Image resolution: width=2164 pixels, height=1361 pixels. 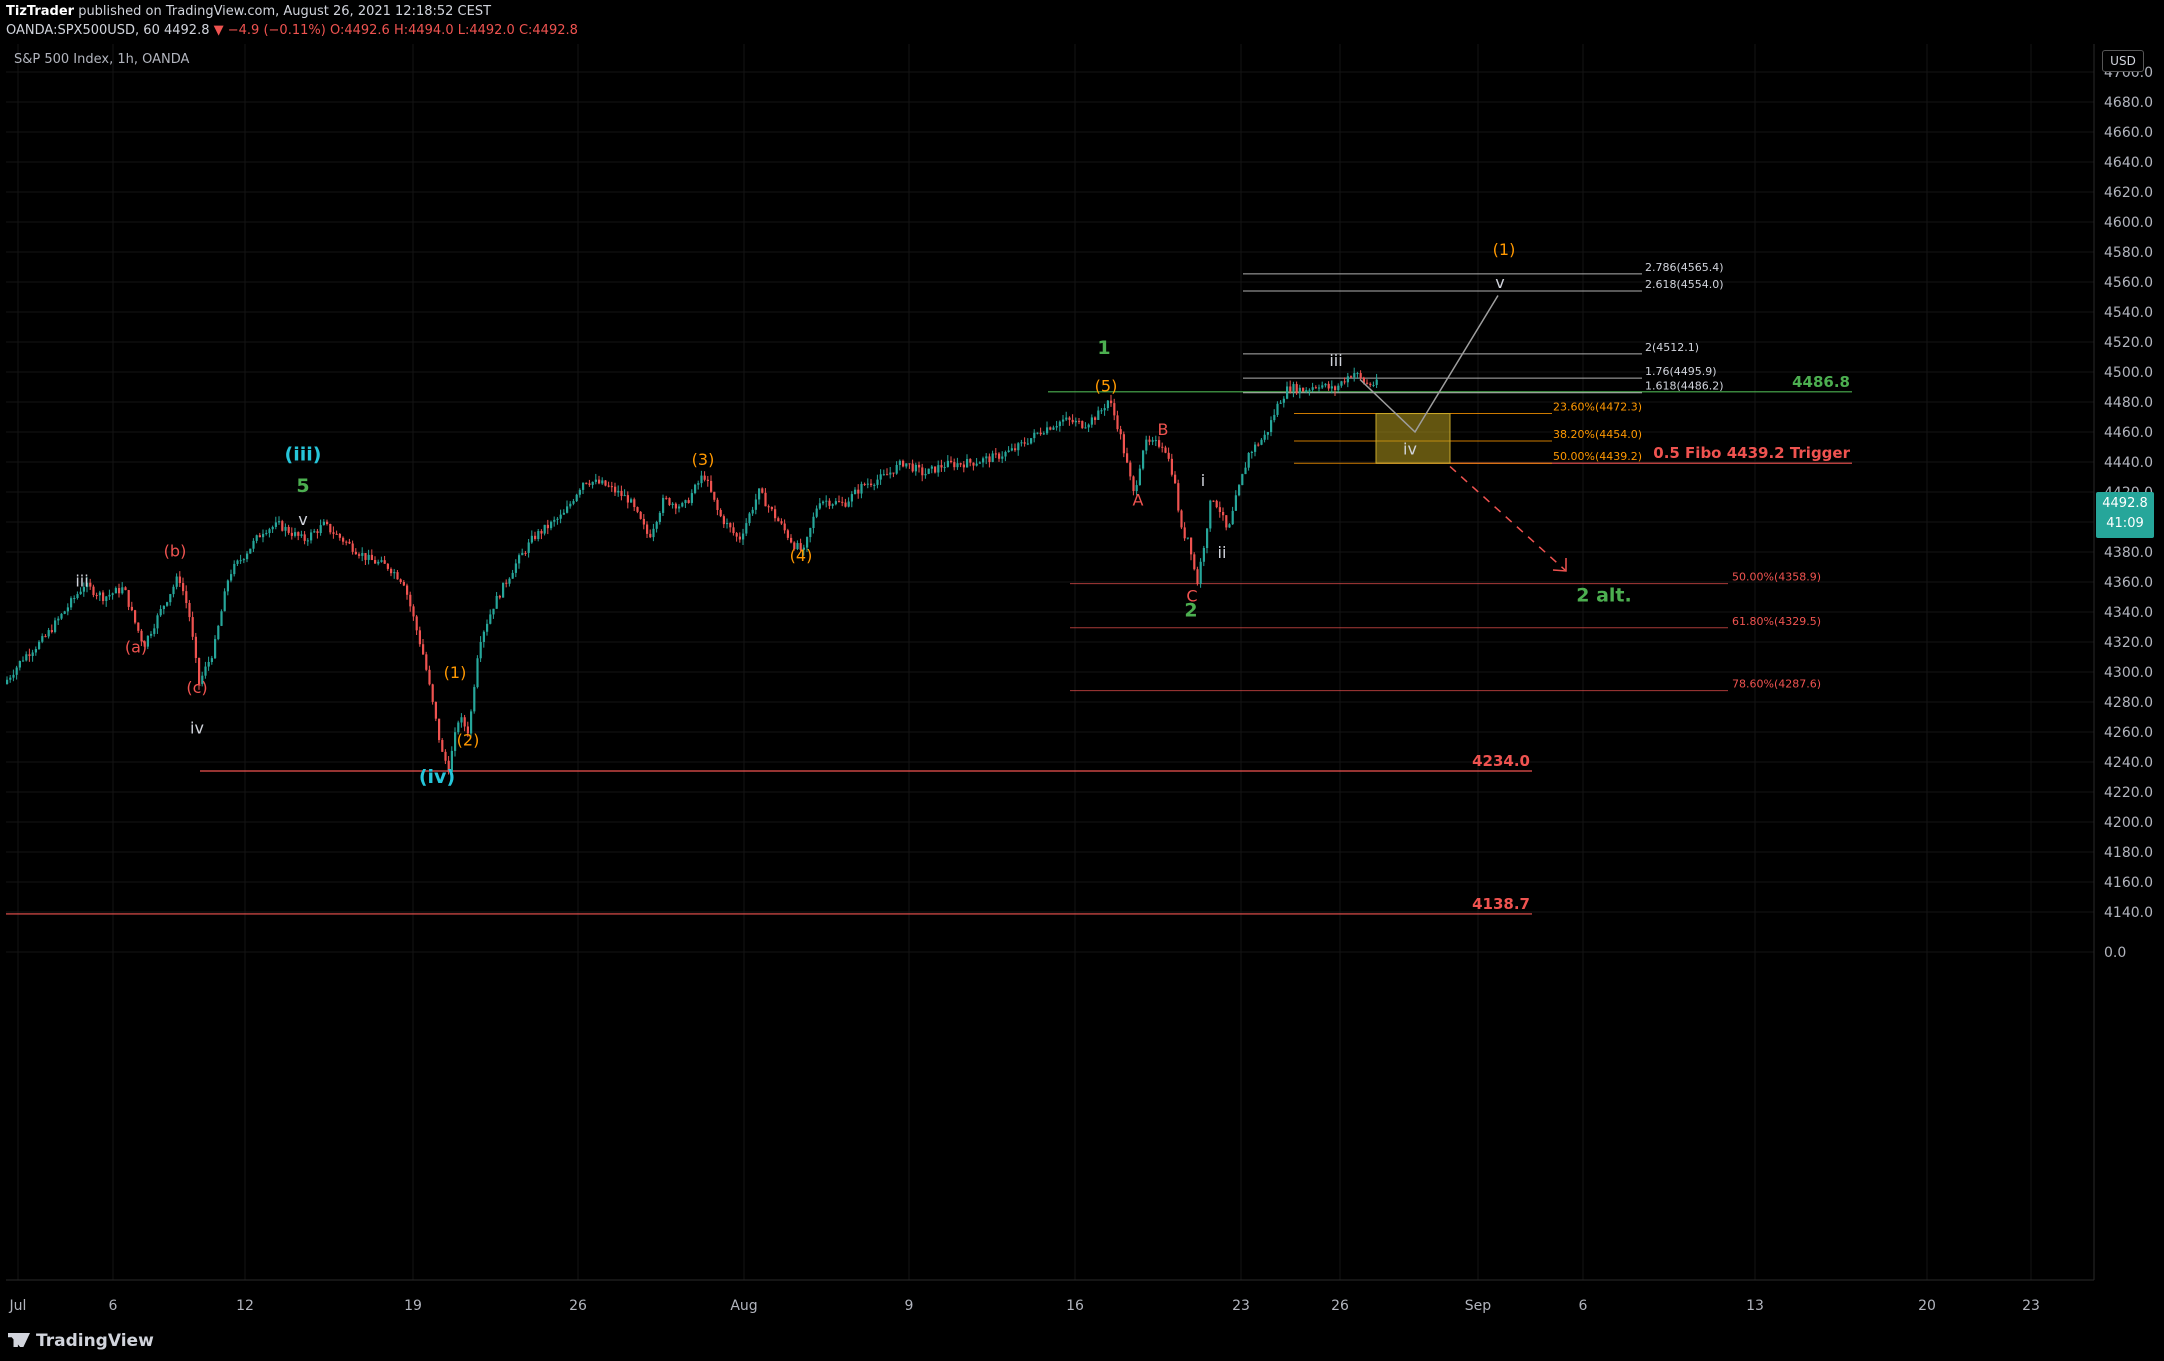 What do you see at coordinates (1684, 386) in the screenshot?
I see `fib-extension-label: 1.618(4486.2)` at bounding box center [1684, 386].